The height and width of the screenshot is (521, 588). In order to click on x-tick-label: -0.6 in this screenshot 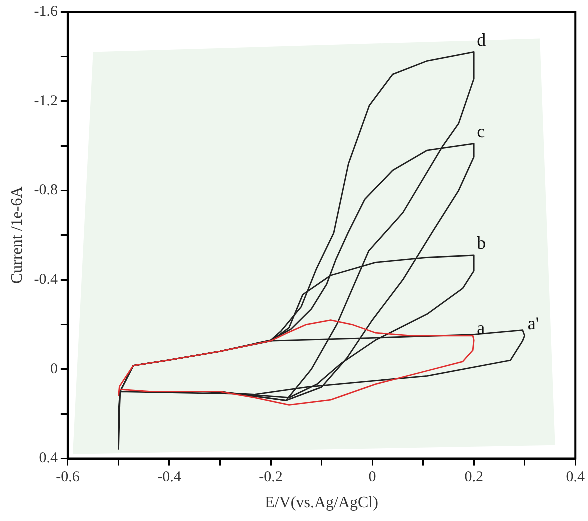, I will do `click(68, 478)`.